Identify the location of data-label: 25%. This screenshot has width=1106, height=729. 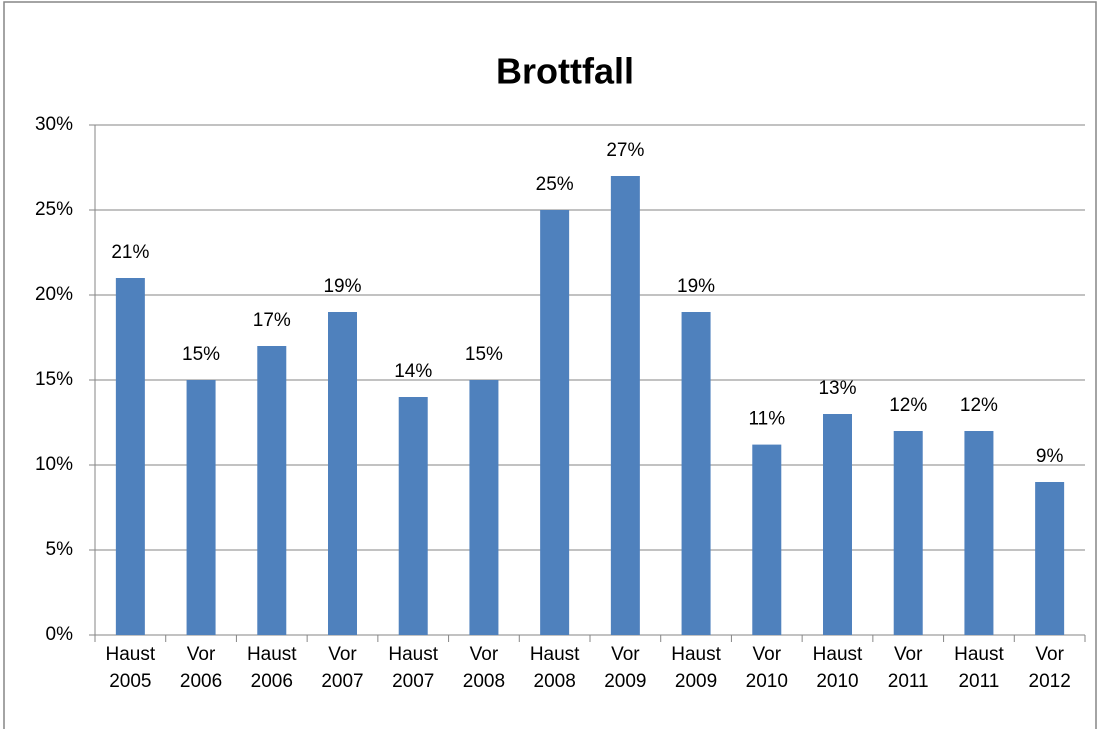
(555, 184).